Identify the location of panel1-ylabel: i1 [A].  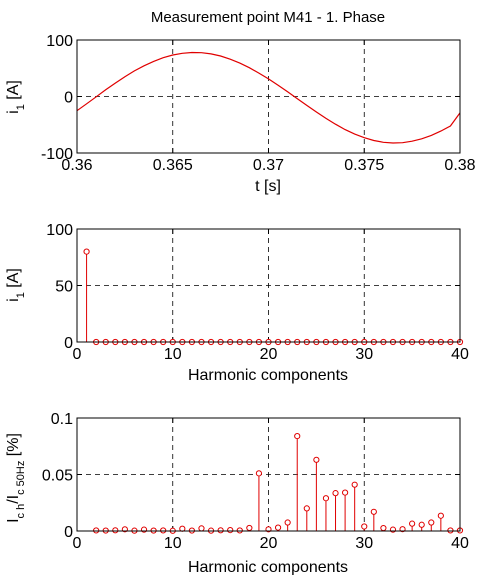
(16, 97).